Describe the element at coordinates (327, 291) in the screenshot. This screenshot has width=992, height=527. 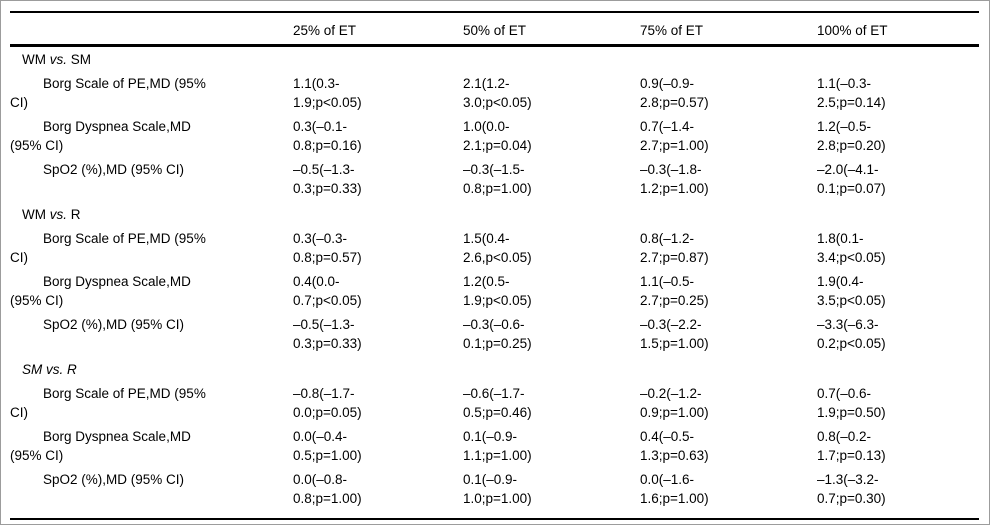
I see `value-cell-col1: 0.4(0.0- 0.7;p<0.05)` at that location.